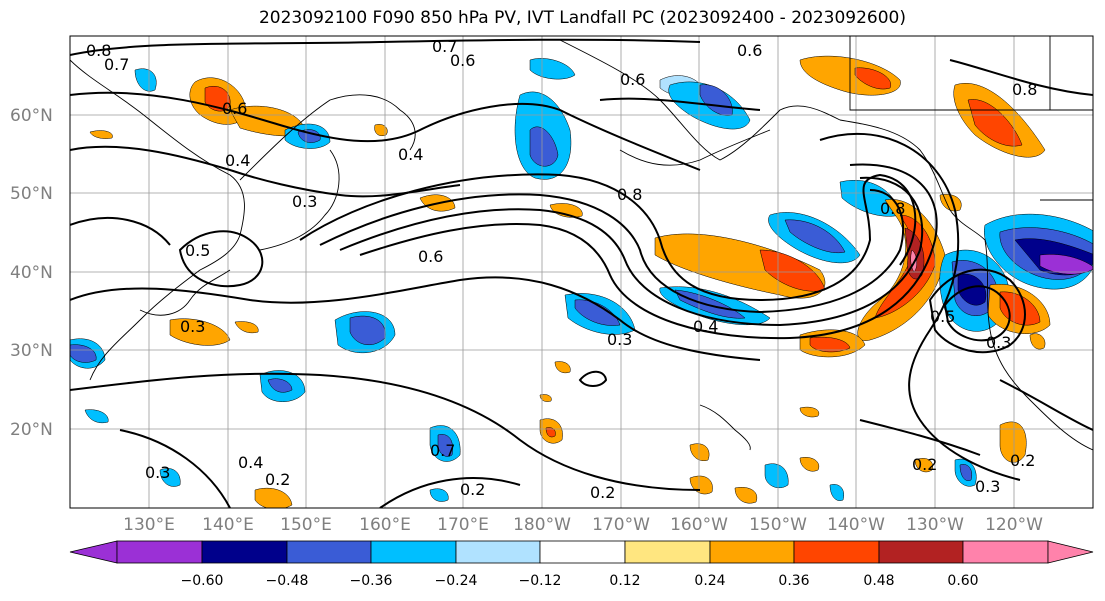 The height and width of the screenshot is (601, 1105). I want to click on lon-label: 120°W, so click(1014, 525).